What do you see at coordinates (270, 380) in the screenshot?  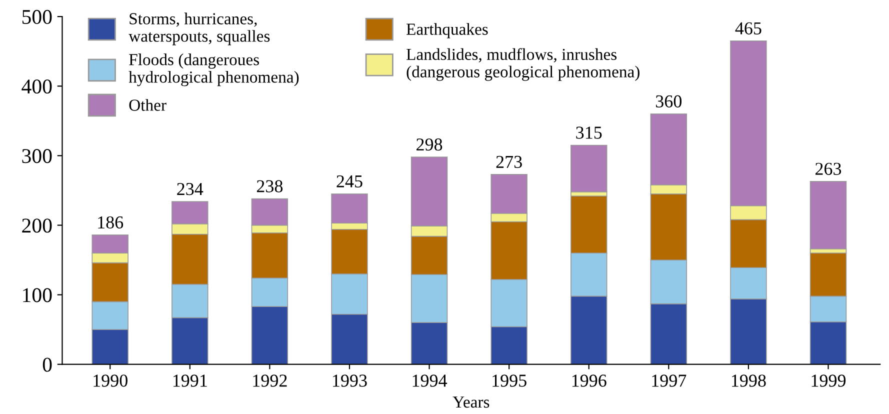 I see `x-tick-label: 1992` at bounding box center [270, 380].